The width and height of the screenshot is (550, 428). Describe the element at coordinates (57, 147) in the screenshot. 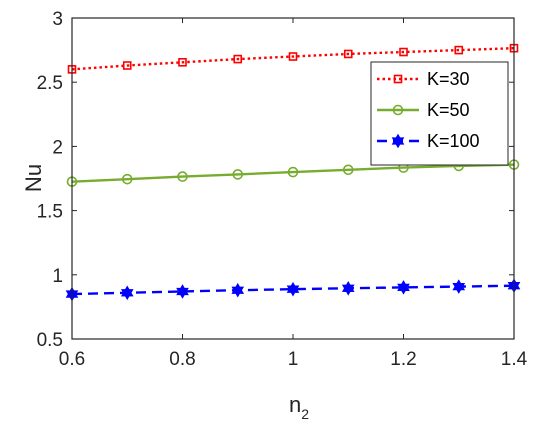

I see `y-tick-label: 2` at that location.